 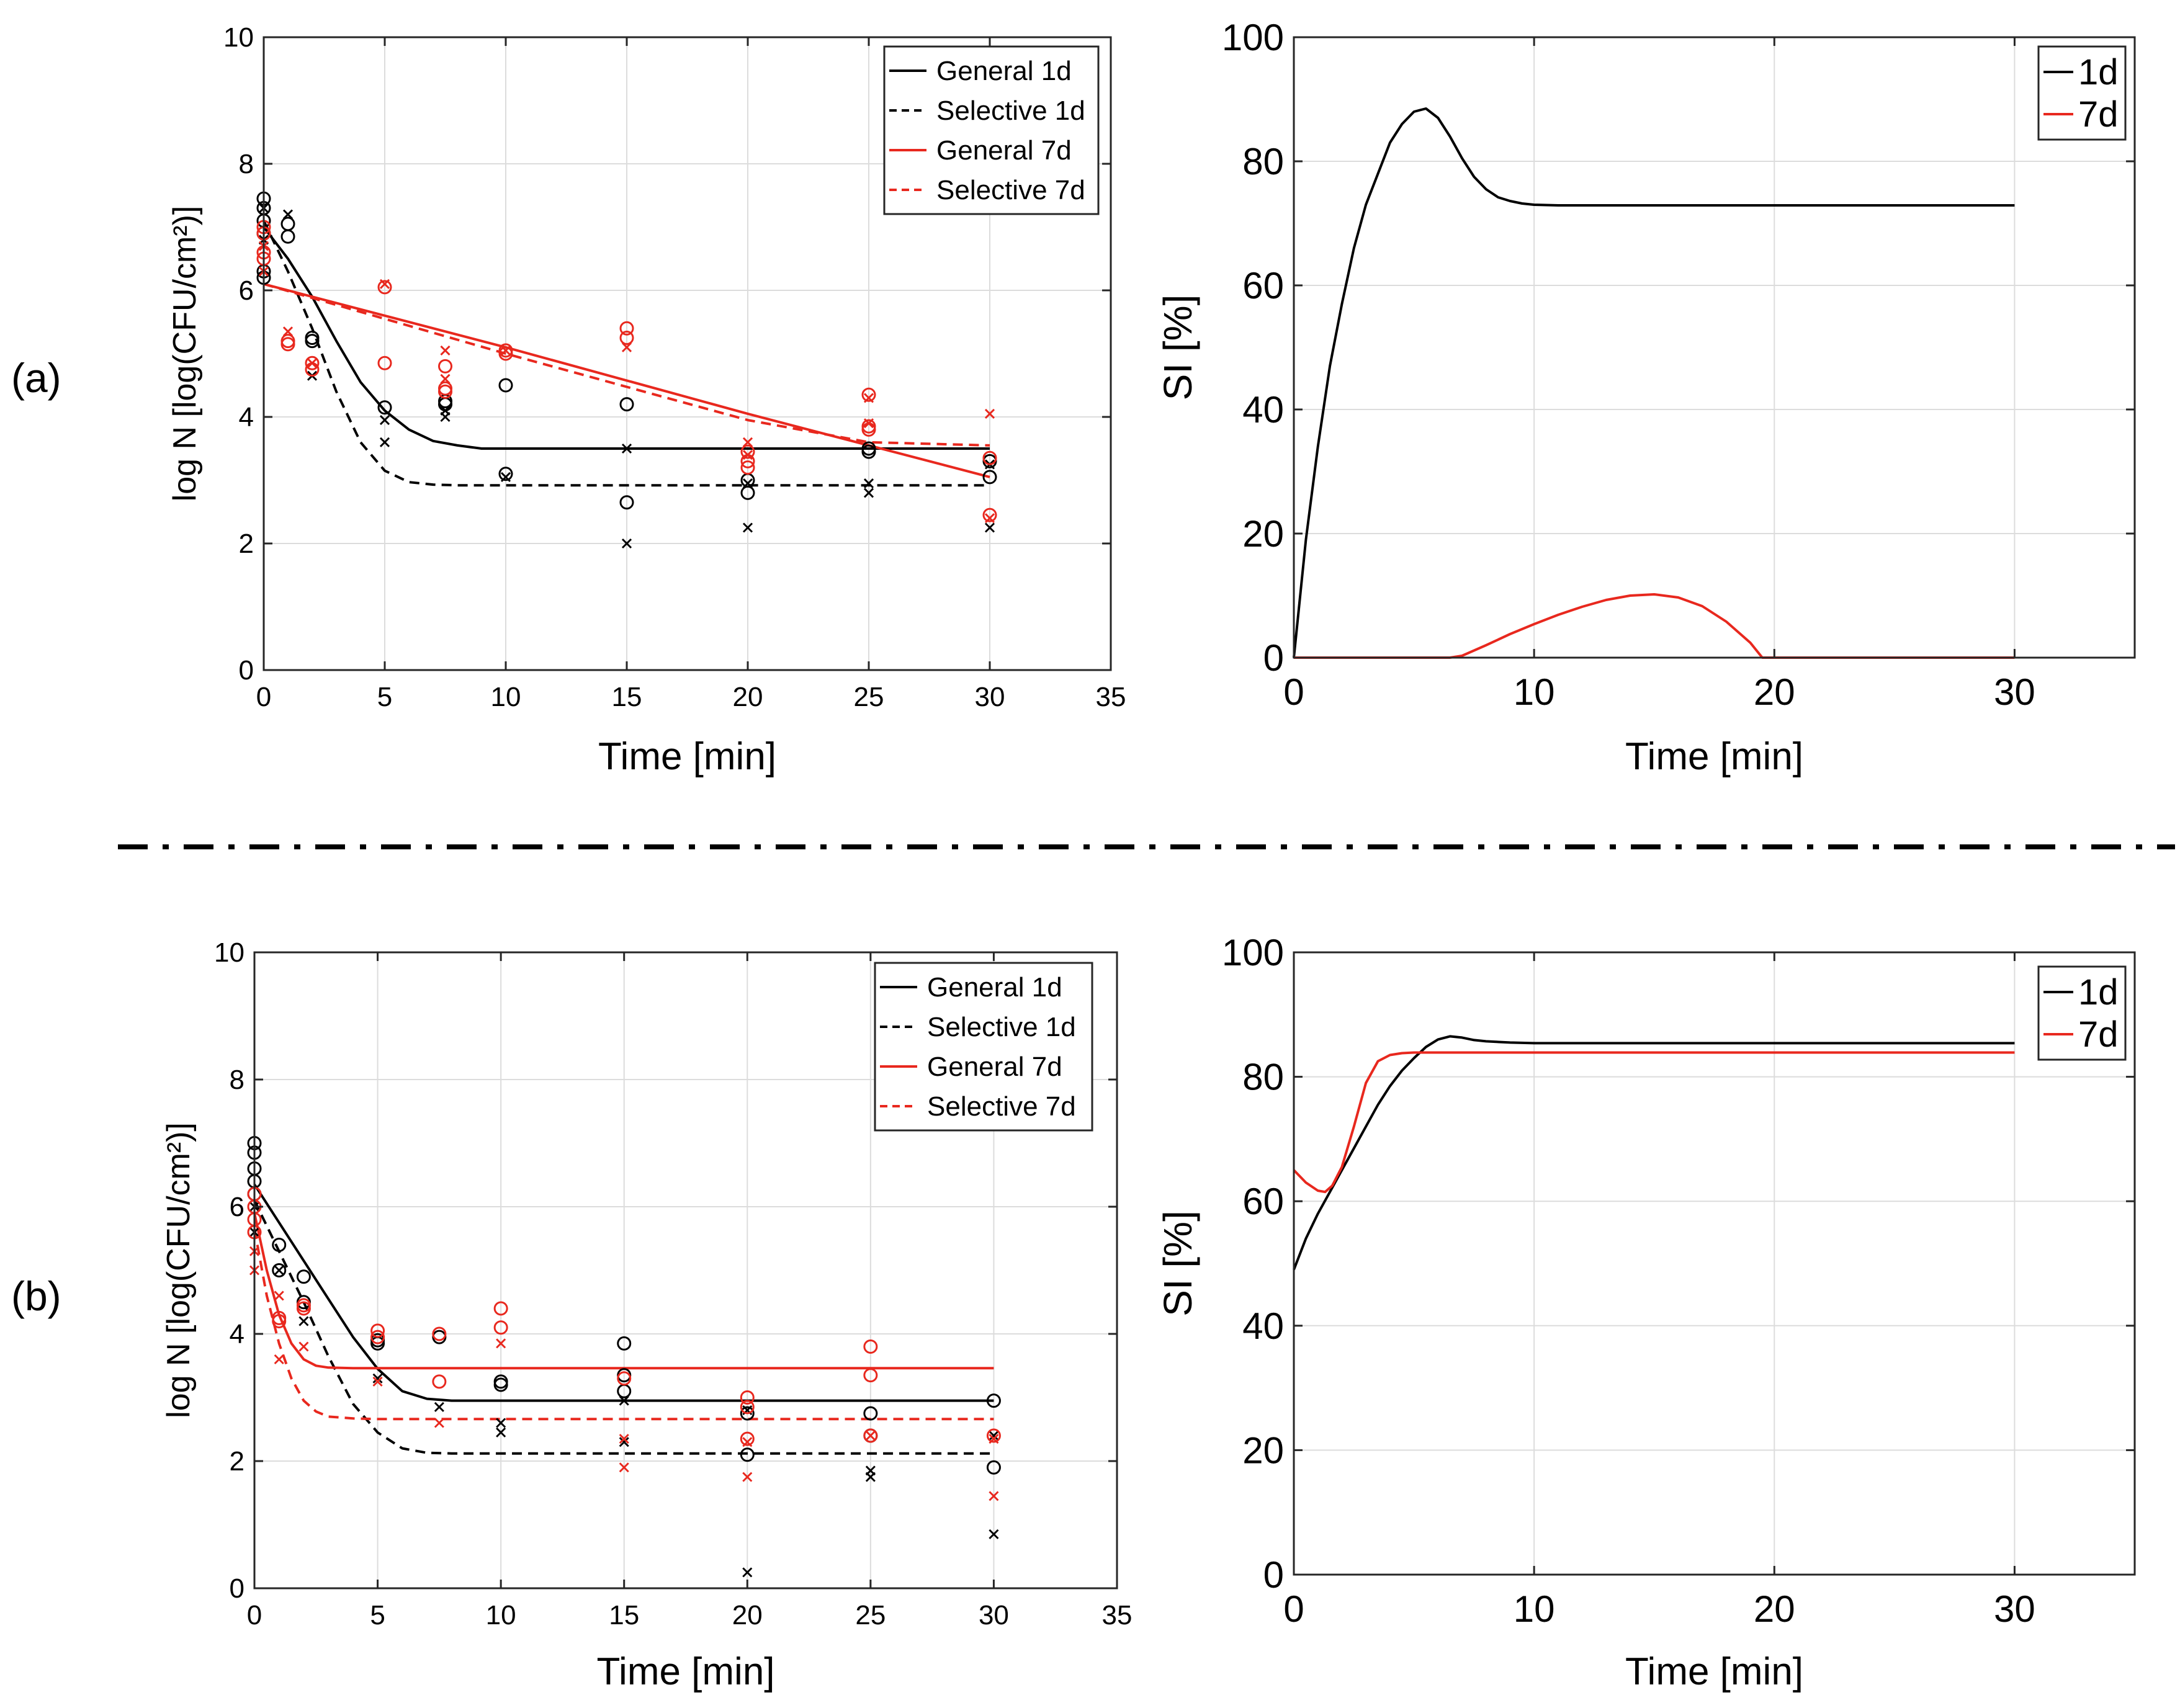 What do you see at coordinates (1011, 111) in the screenshot?
I see `legend-label: Selective 1d` at bounding box center [1011, 111].